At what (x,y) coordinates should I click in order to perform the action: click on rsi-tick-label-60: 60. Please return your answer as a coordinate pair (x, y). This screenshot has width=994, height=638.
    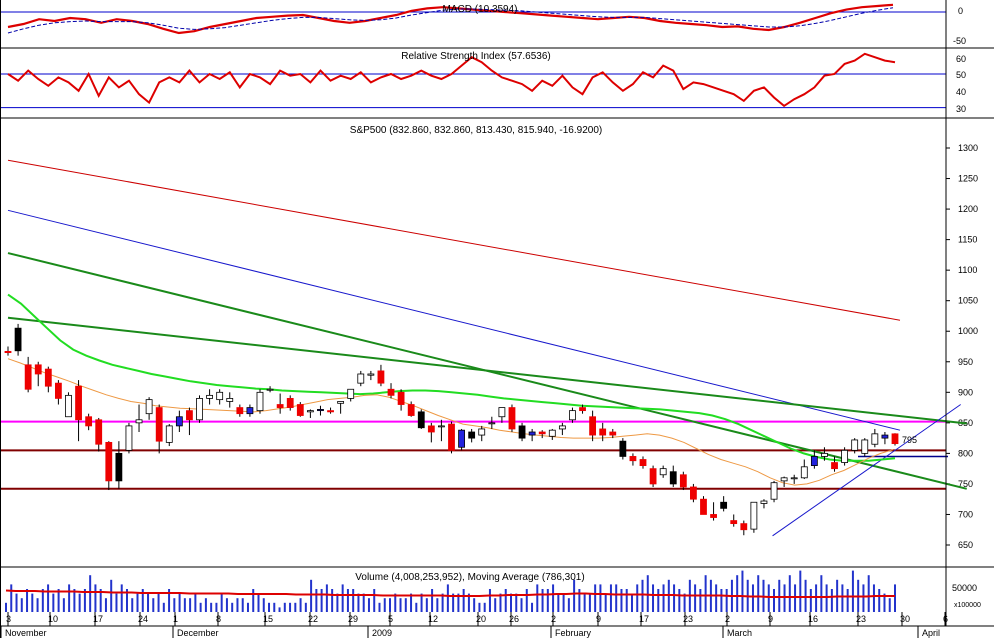
    Looking at the image, I should click on (961, 59).